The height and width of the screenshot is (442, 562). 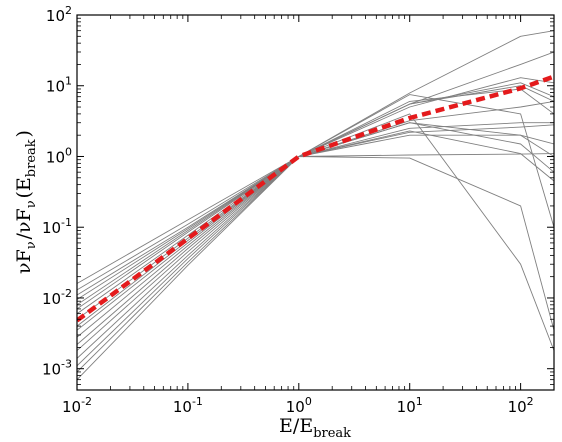 What do you see at coordinates (57, 226) in the screenshot?
I see `y-tick-label: 10⁻¹` at bounding box center [57, 226].